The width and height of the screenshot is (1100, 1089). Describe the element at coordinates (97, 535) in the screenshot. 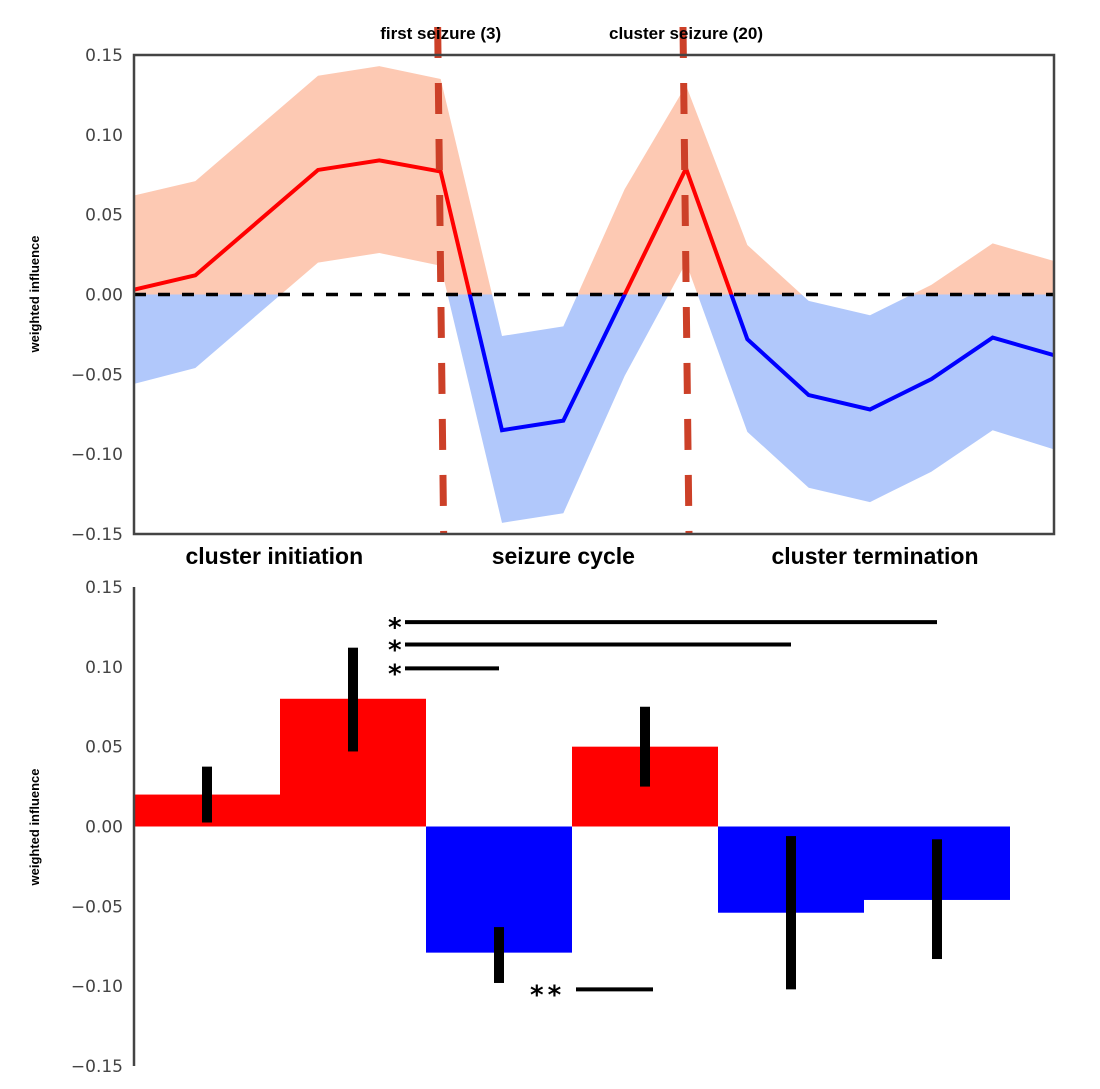

I see `top-y-tick-label: −0.15` at that location.